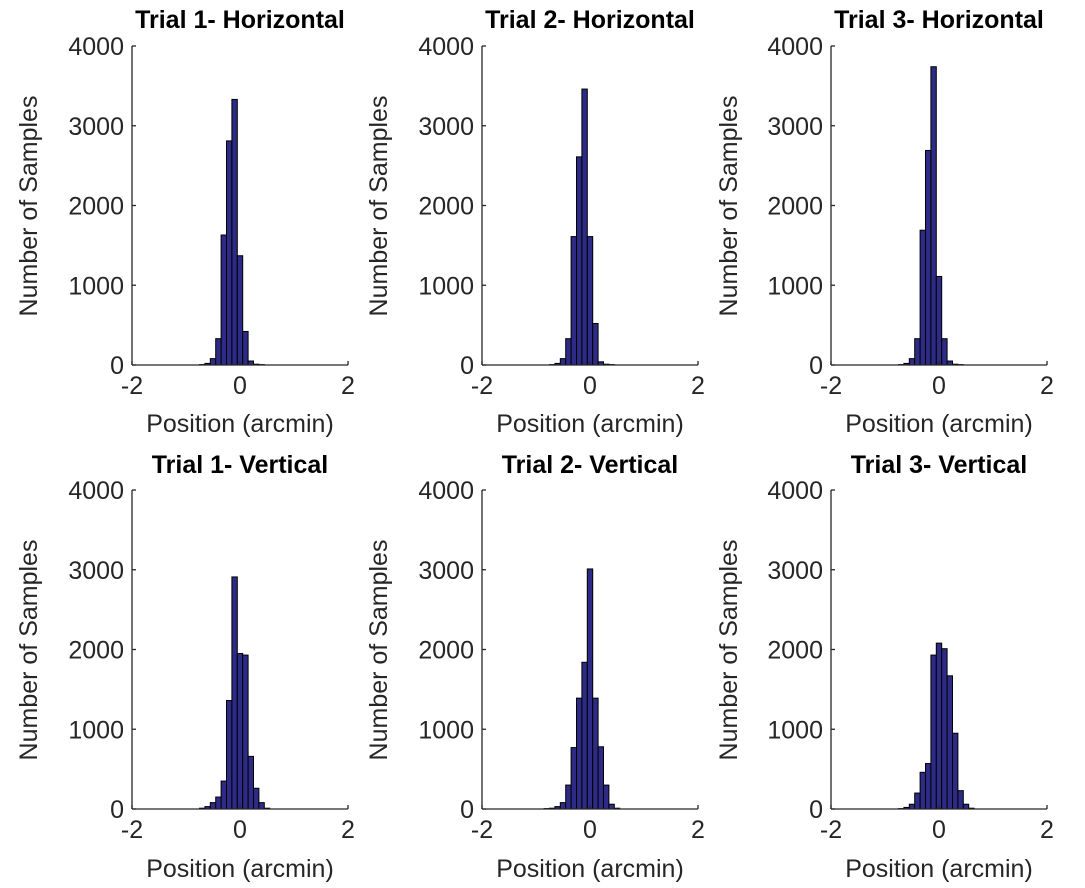 This screenshot has height=888, width=1085. I want to click on panel-title: Trial 2- Horizontal, so click(590, 20).